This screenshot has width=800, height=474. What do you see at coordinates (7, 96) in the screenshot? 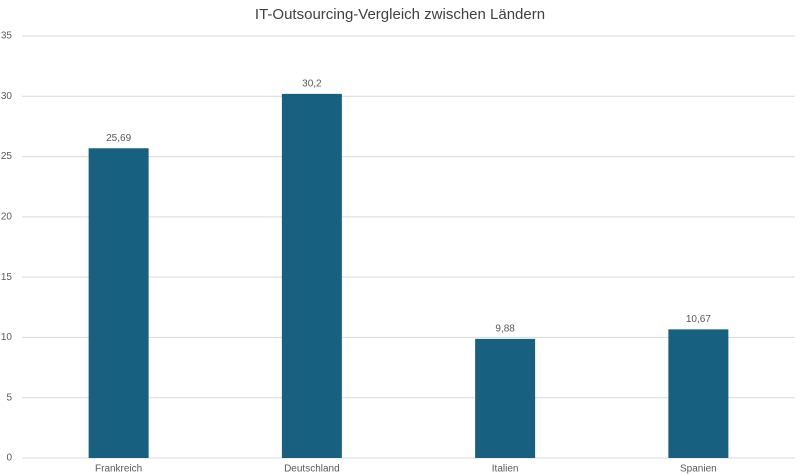
I see `y-tick-label: 30` at bounding box center [7, 96].